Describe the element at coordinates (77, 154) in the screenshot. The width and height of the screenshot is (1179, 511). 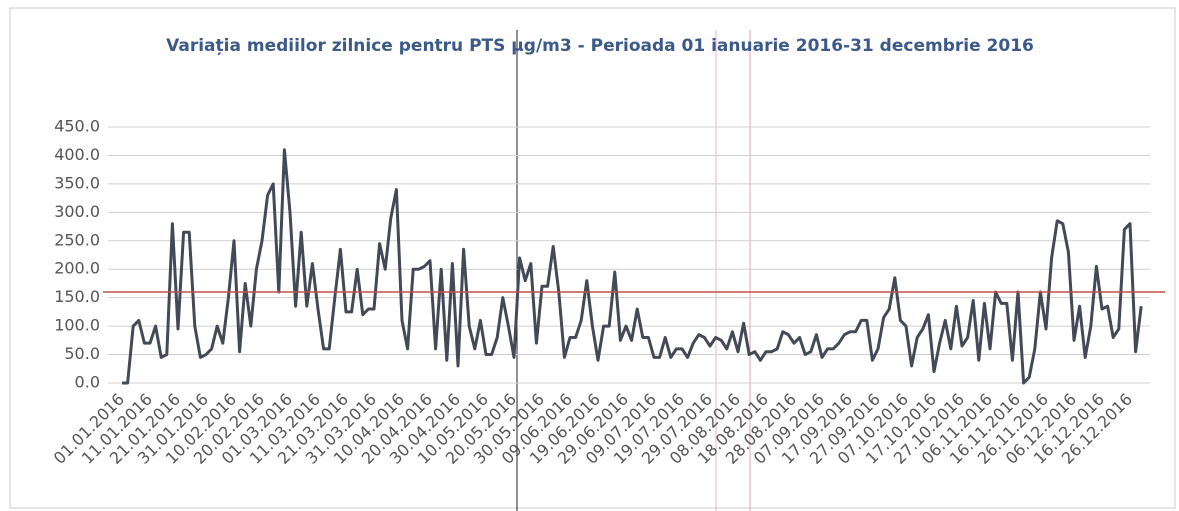
I see `y-tick-label: 400.0` at that location.